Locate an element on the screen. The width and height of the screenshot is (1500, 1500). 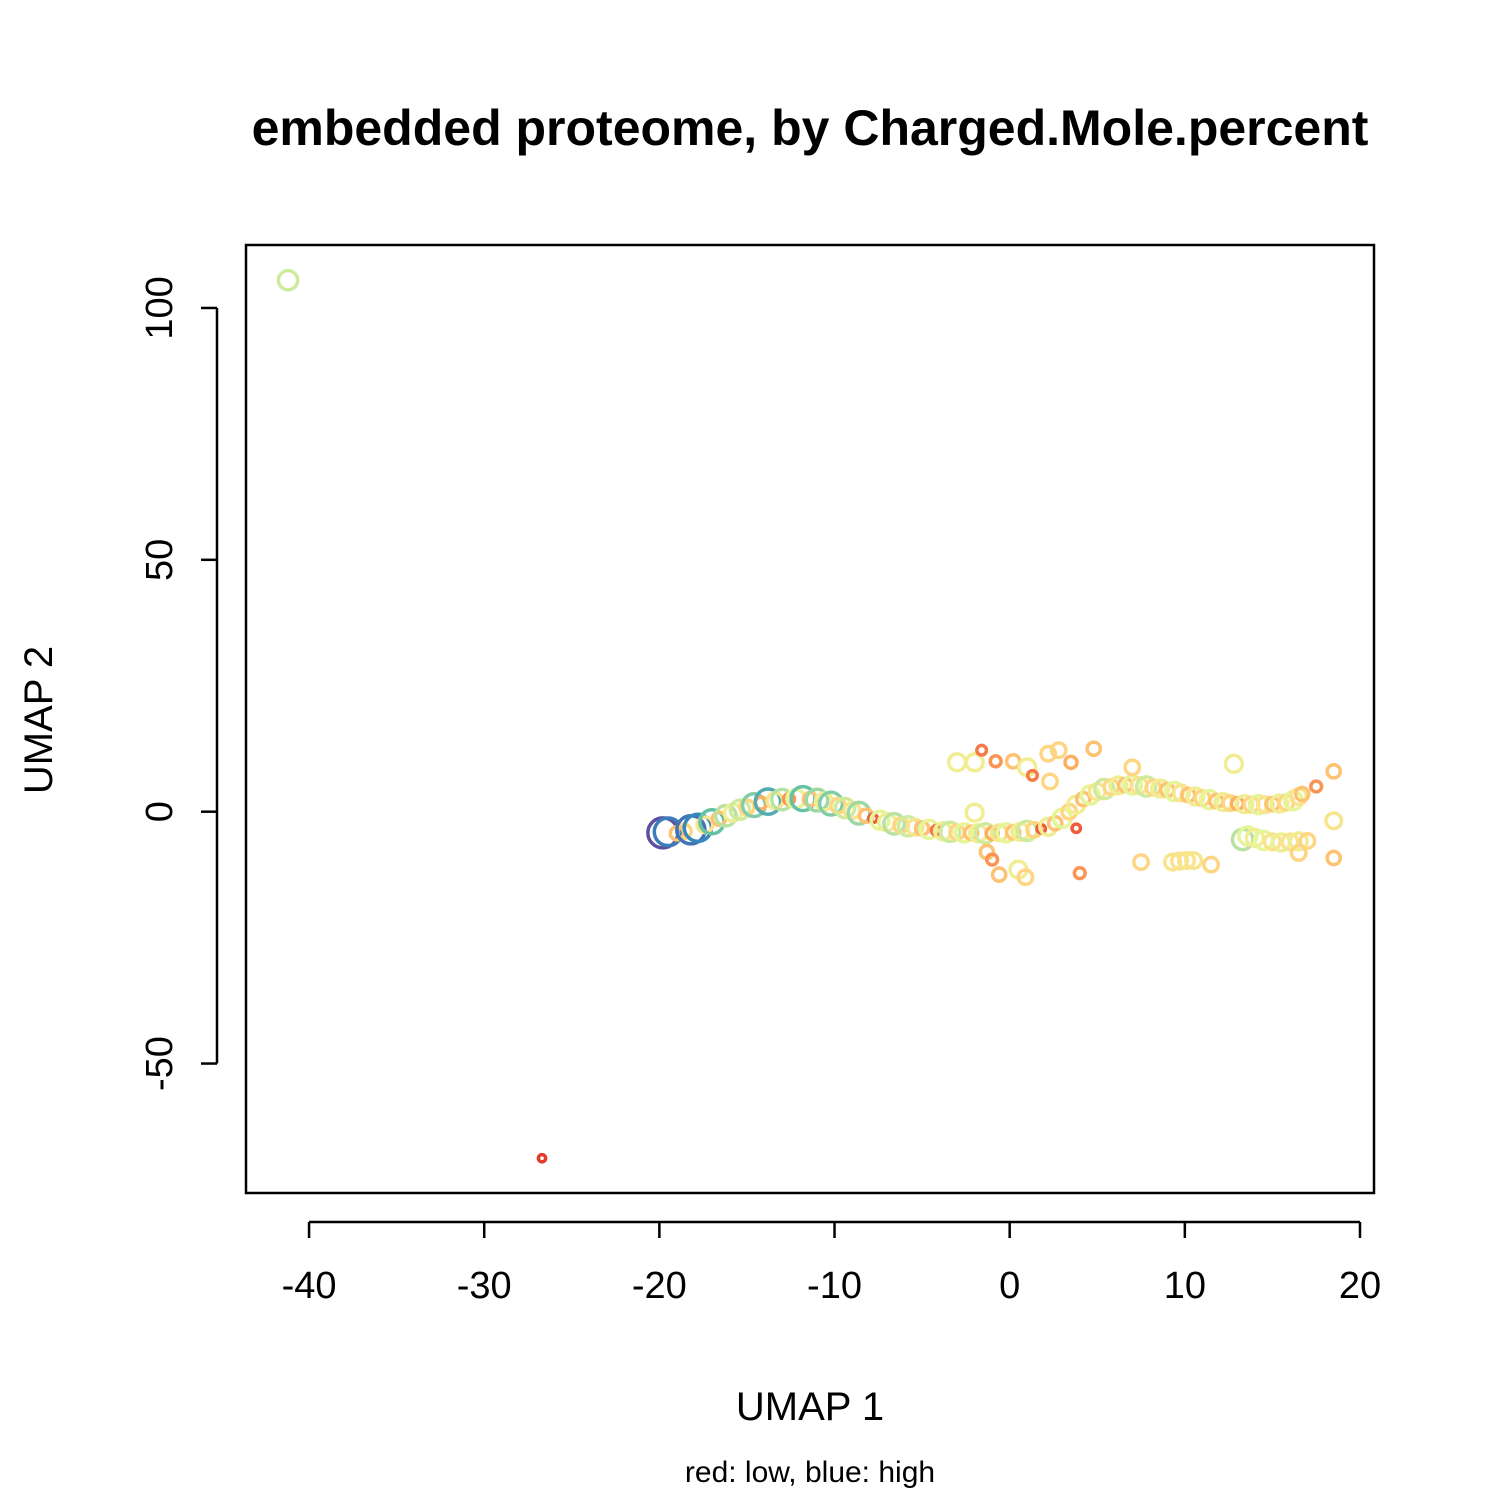
y-tick-label: 0 is located at coordinates (160, 811).